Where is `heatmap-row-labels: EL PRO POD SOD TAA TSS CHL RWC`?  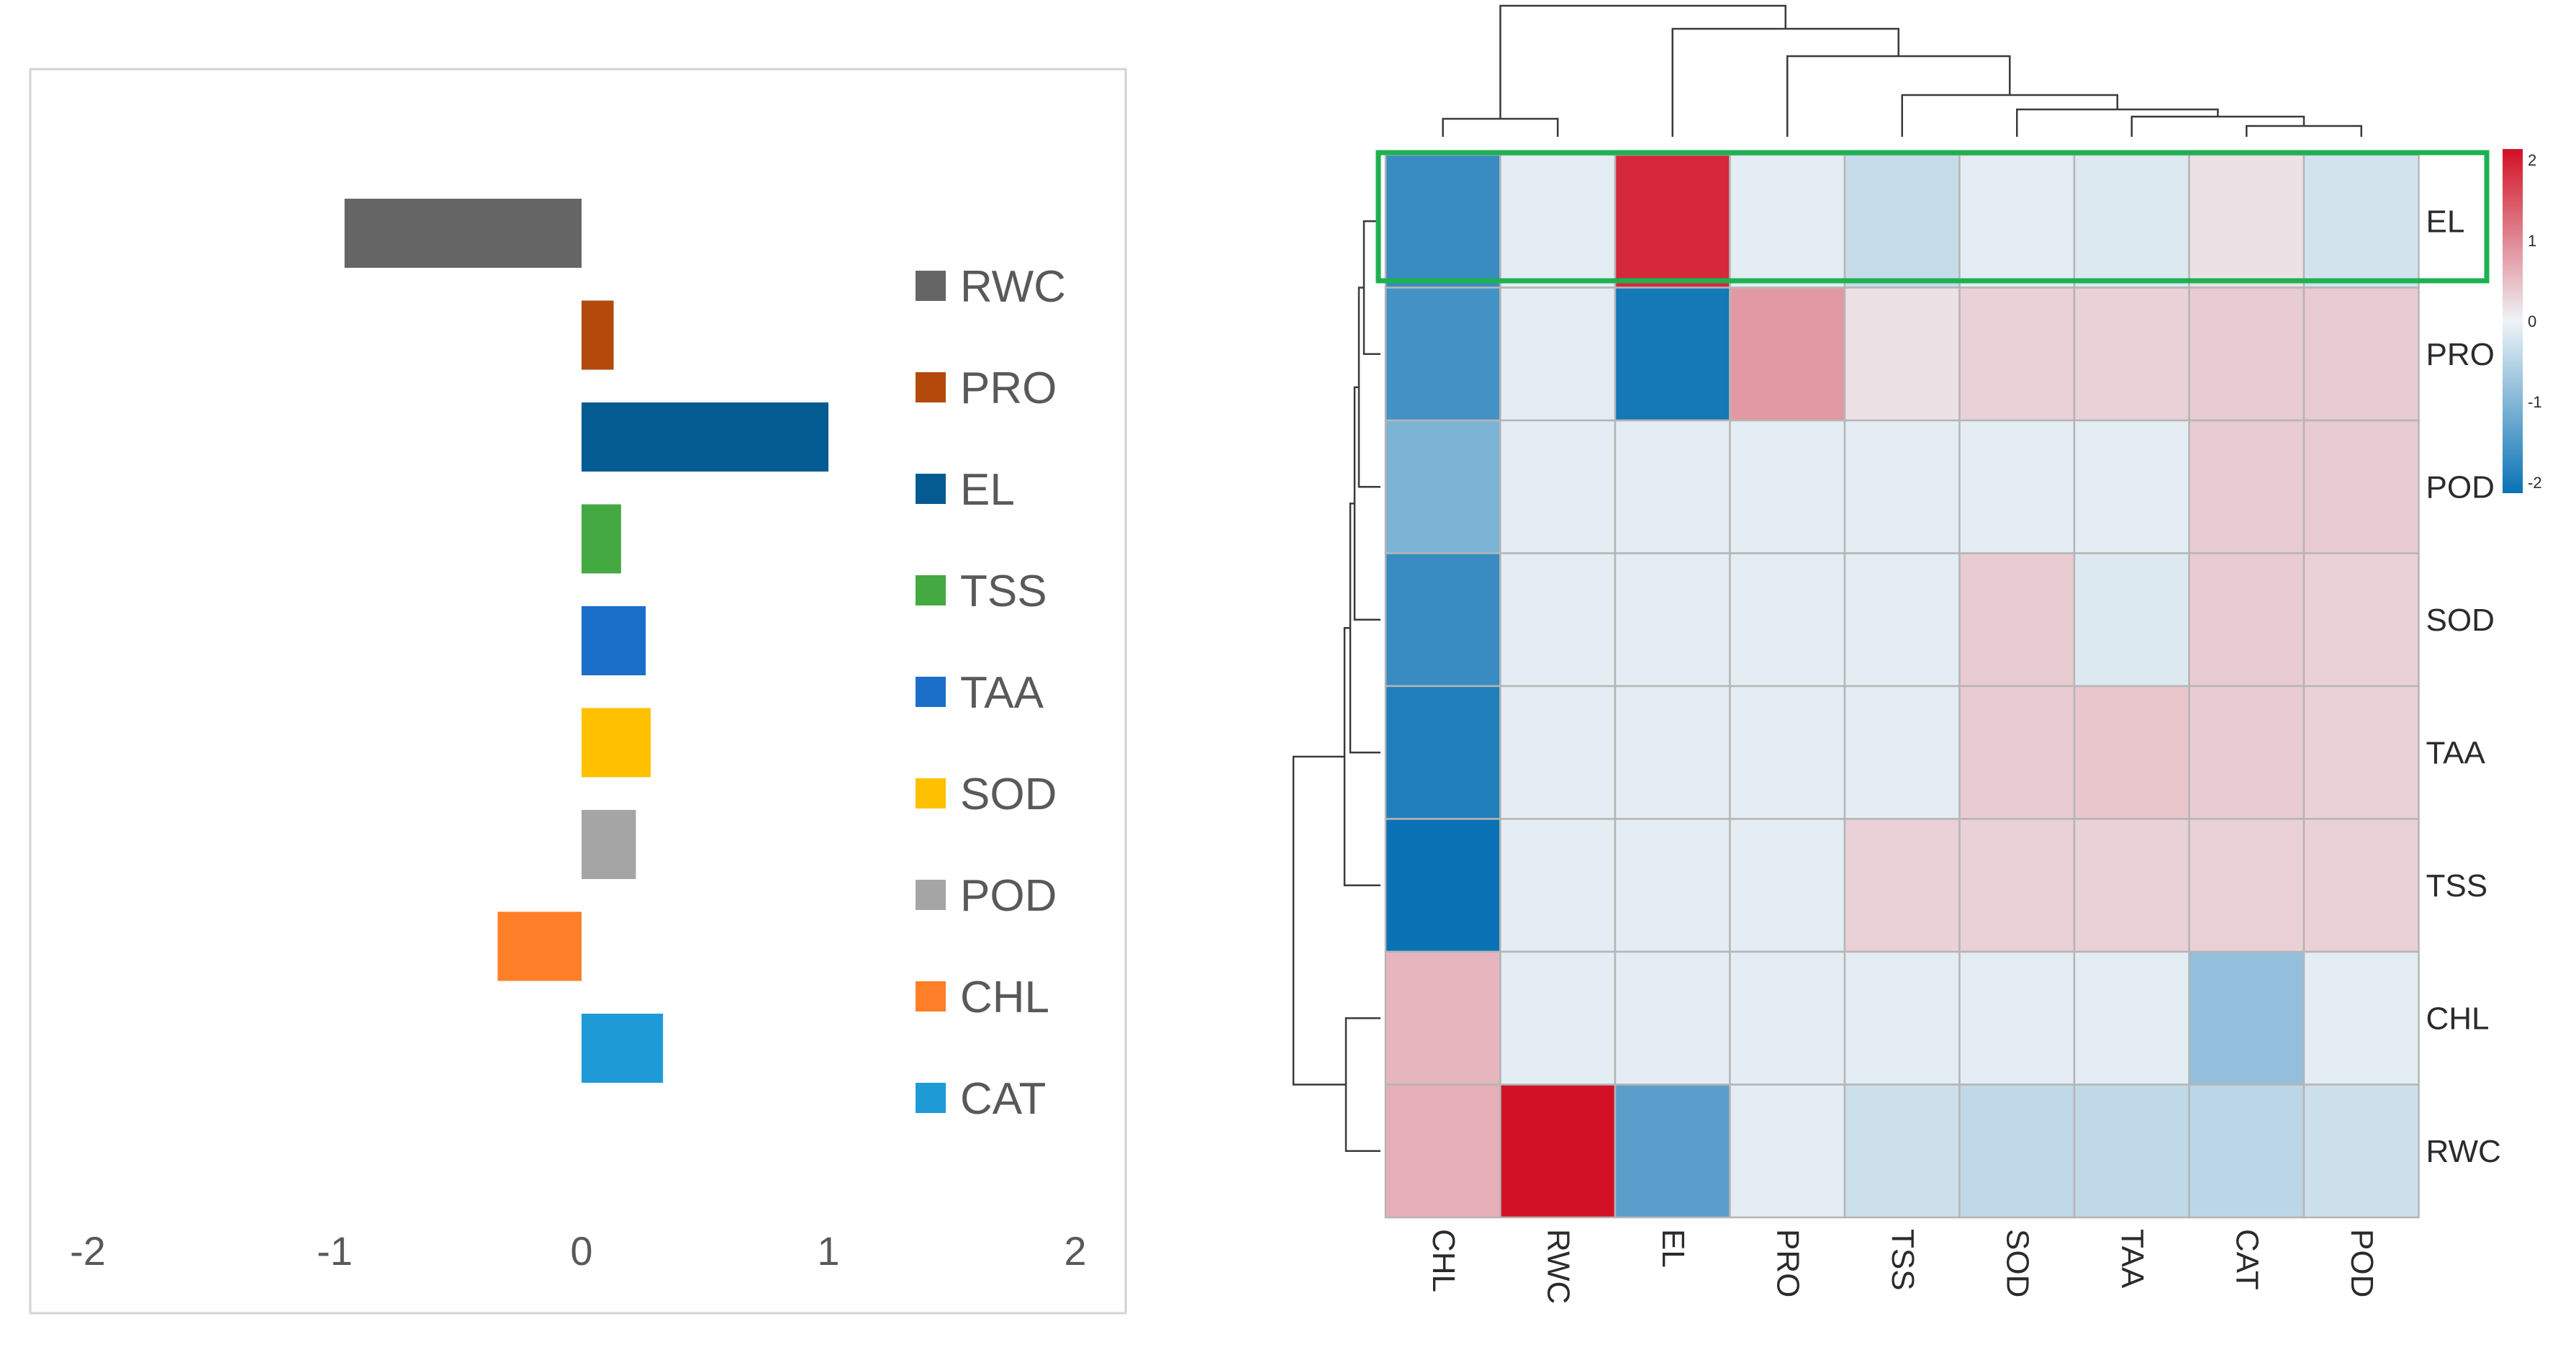
heatmap-row-labels: EL PRO POD SOD TAA TSS CHL RWC is located at coordinates (2463, 686).